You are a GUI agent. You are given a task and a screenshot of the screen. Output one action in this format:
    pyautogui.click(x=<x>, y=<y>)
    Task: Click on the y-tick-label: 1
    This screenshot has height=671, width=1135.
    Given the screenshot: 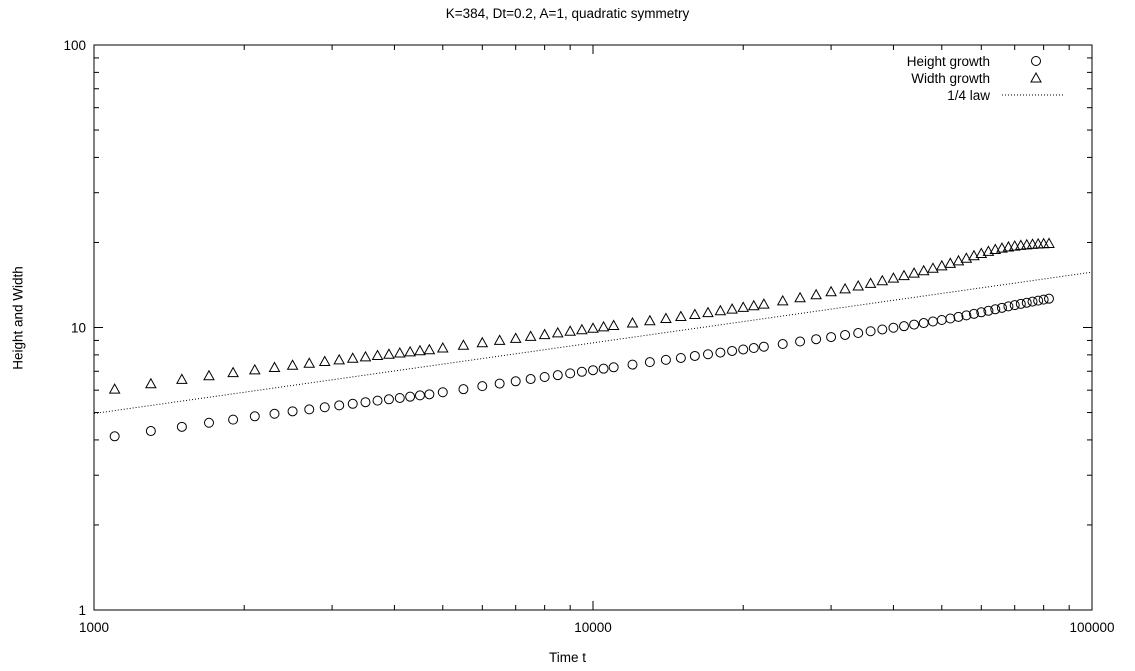 What is the action you would take?
    pyautogui.click(x=82, y=610)
    